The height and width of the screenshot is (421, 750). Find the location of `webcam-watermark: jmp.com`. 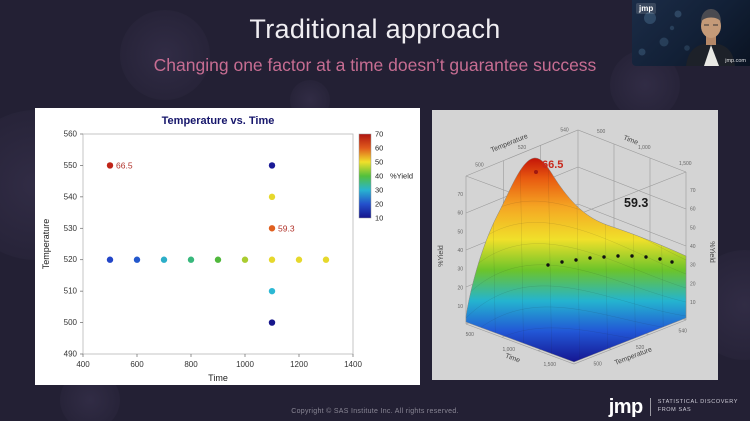

webcam-watermark: jmp.com is located at coordinates (735, 61).